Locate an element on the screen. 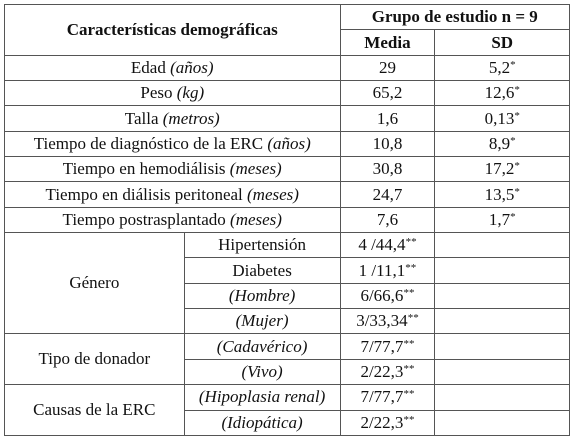 The image size is (575, 441). group-row: (Idiopática) 2/22,3** is located at coordinates (287, 422).